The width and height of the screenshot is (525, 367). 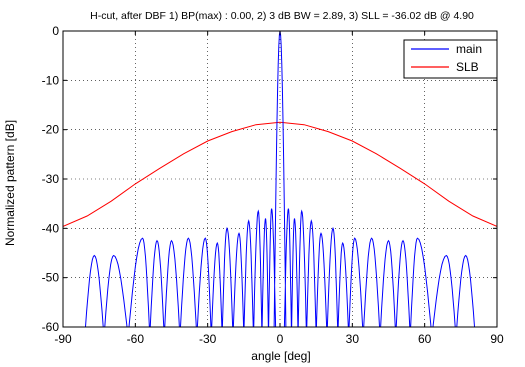 What do you see at coordinates (136, 339) in the screenshot?
I see `x-tick-label: -60` at bounding box center [136, 339].